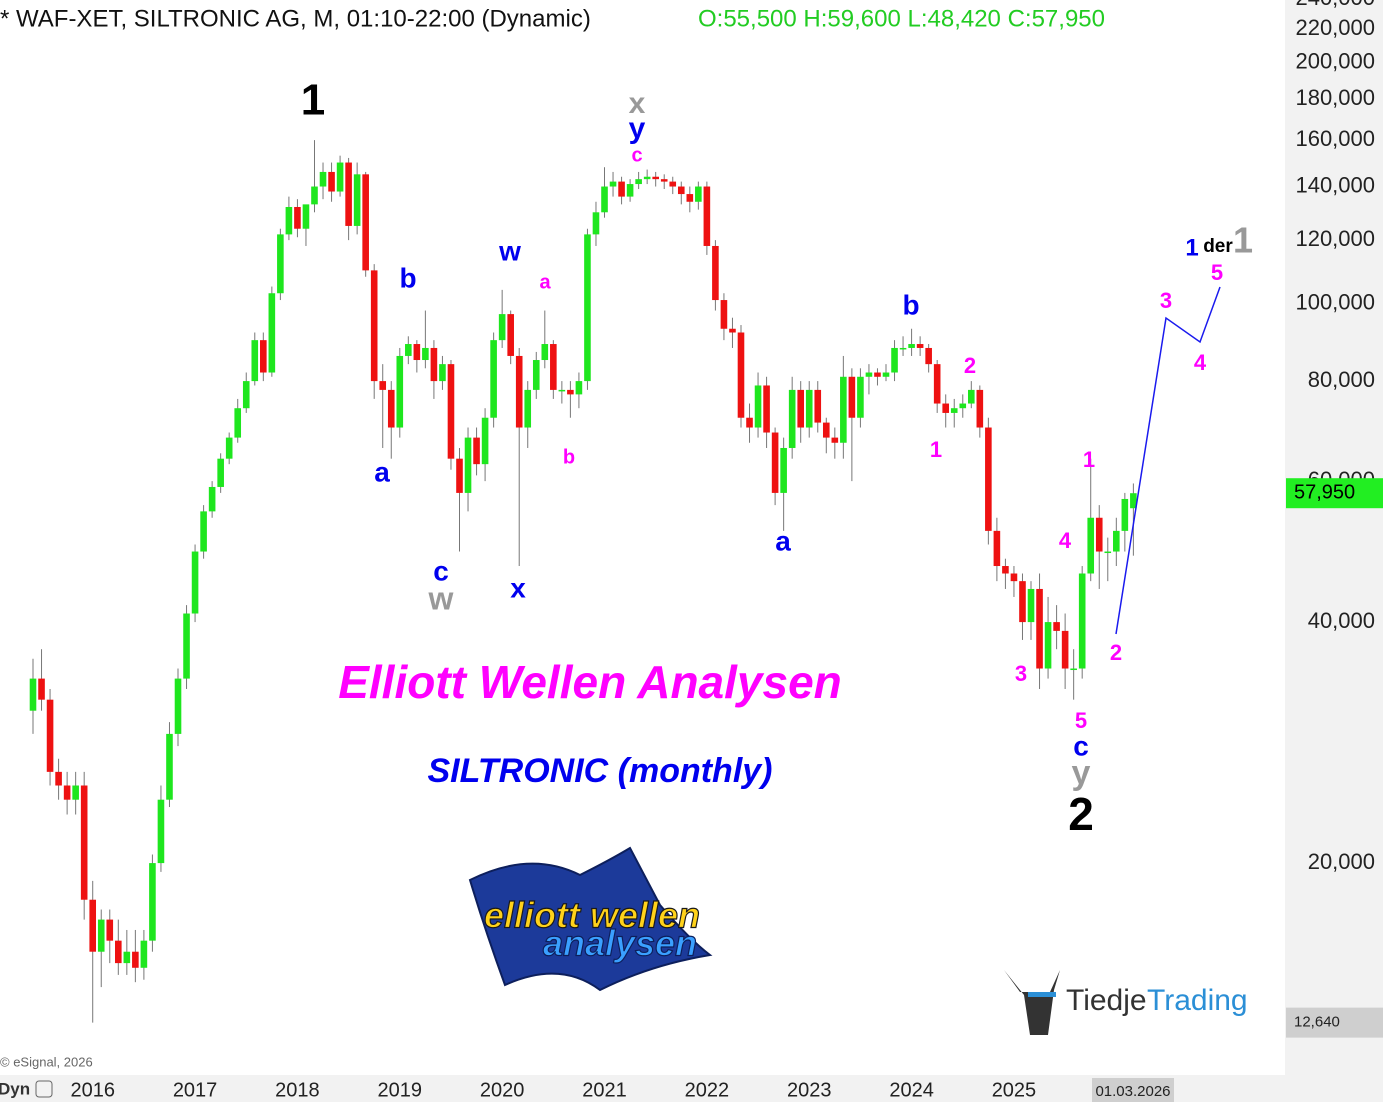  Describe the element at coordinates (1197, 1000) in the screenshot. I see `brand-text: Trading` at that location.